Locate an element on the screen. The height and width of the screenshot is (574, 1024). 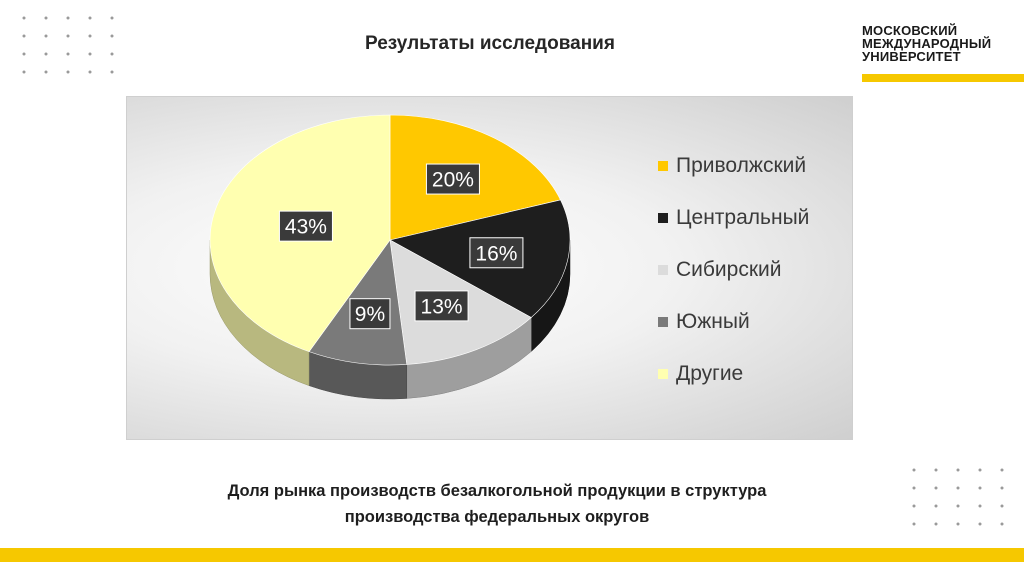
legend-item: Другие is located at coordinates (700, 374).